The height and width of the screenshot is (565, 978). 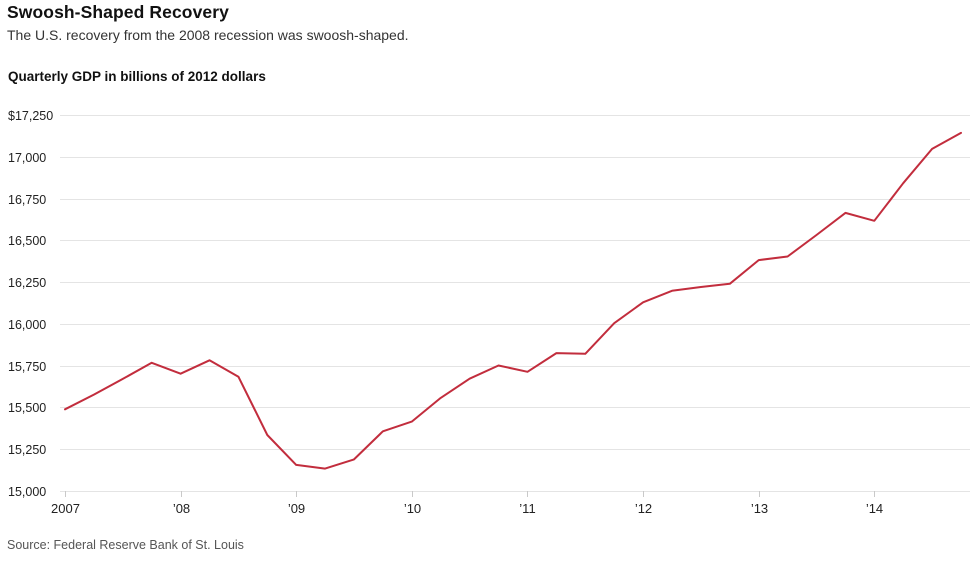 I want to click on x-axis-label: 2007, so click(x=65, y=508).